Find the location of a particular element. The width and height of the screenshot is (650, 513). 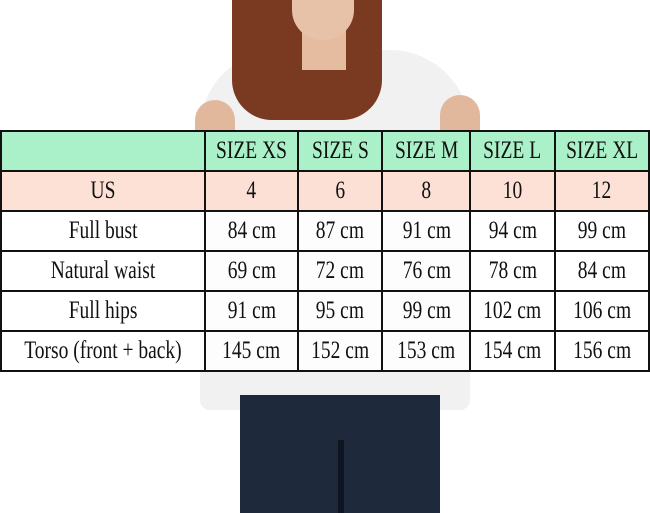

value-cell: 8 is located at coordinates (426, 191).